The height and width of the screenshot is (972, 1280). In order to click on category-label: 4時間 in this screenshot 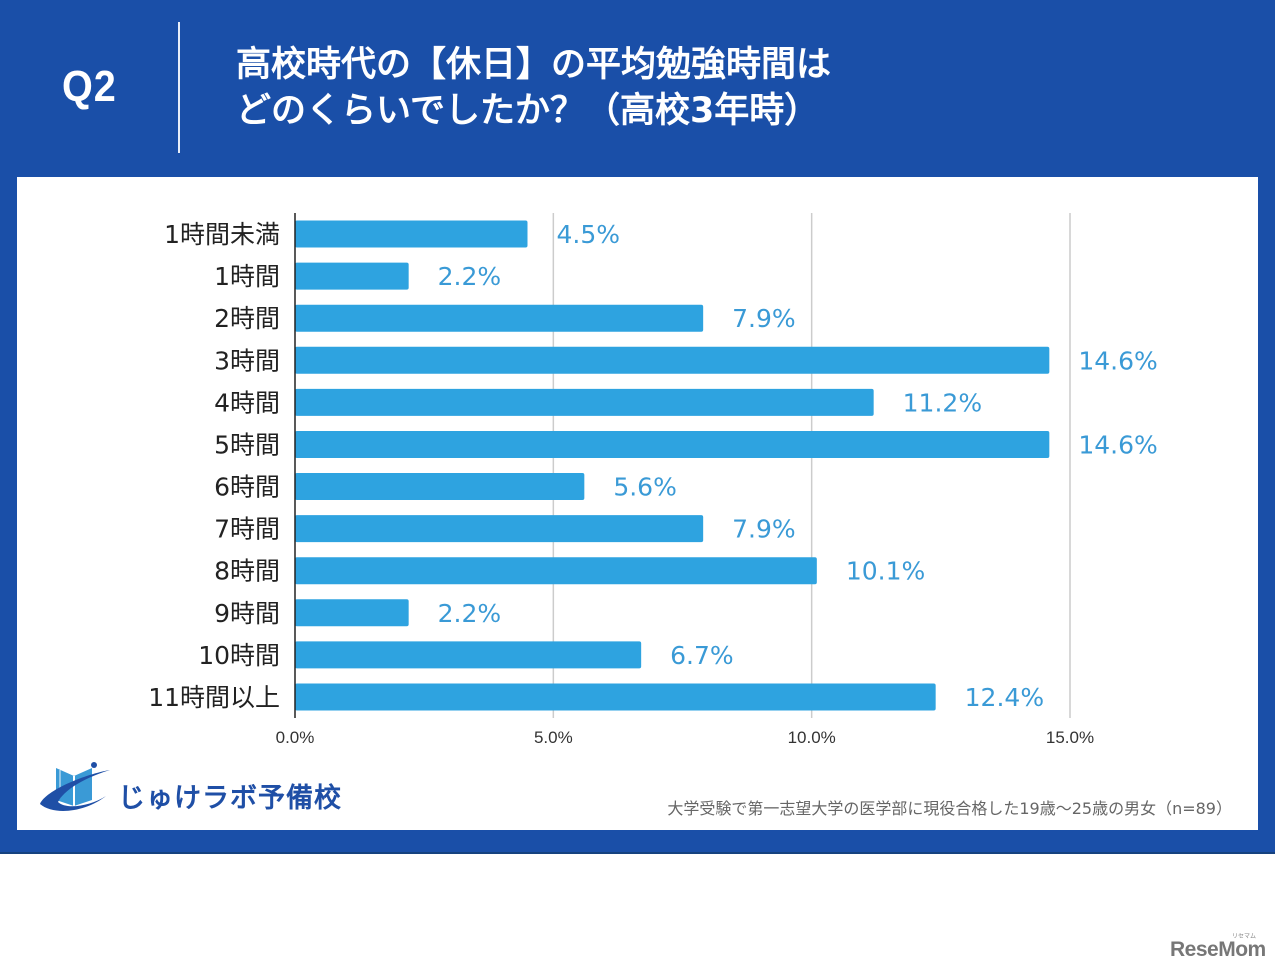, I will do `click(247, 402)`.